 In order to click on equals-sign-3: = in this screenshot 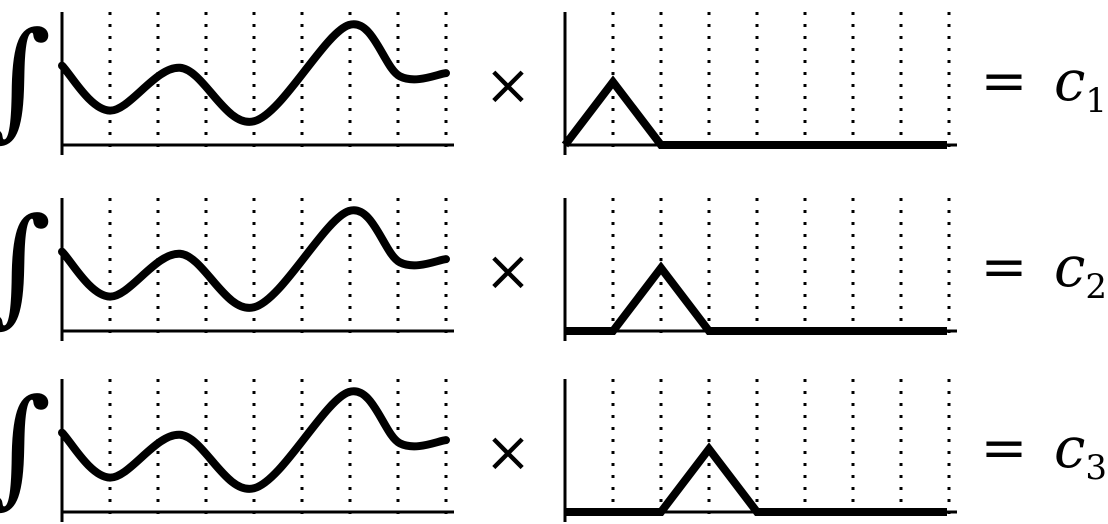, I will do `click(1004, 448)`.